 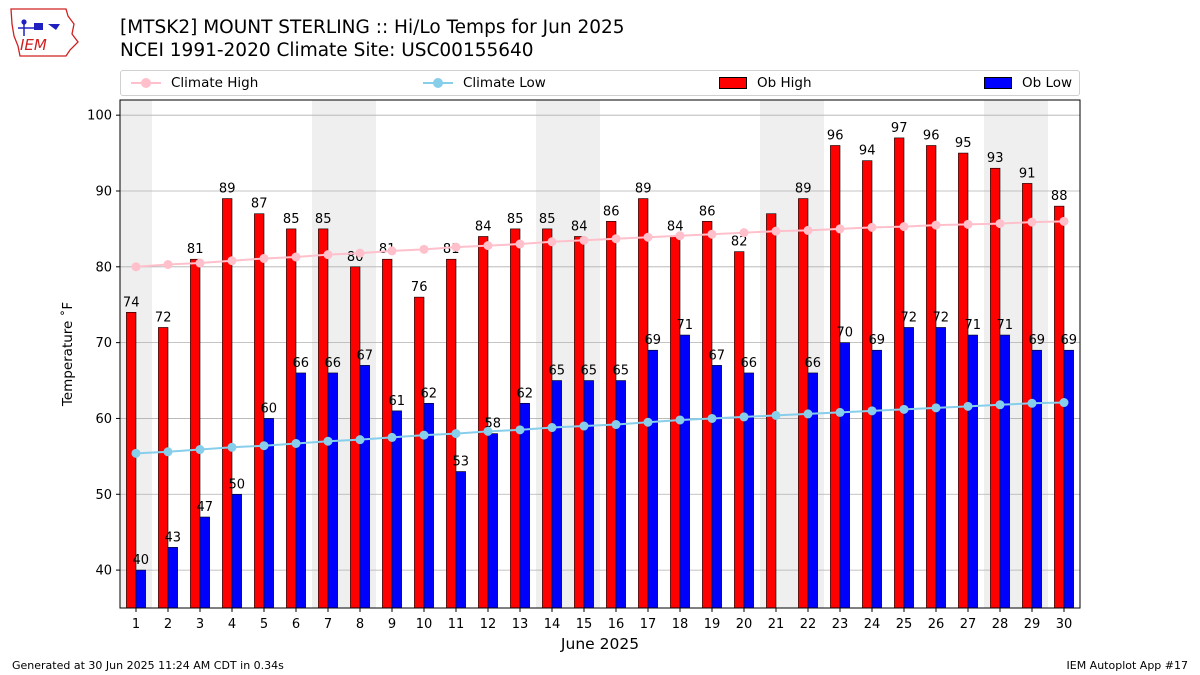 I want to click on label-ob-high-day-22: 89, so click(x=803, y=189).